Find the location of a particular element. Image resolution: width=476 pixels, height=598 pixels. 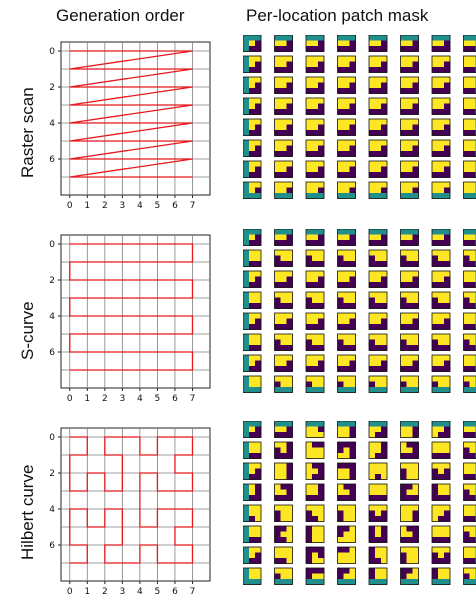

x-tick-label: 3 is located at coordinates (122, 206).